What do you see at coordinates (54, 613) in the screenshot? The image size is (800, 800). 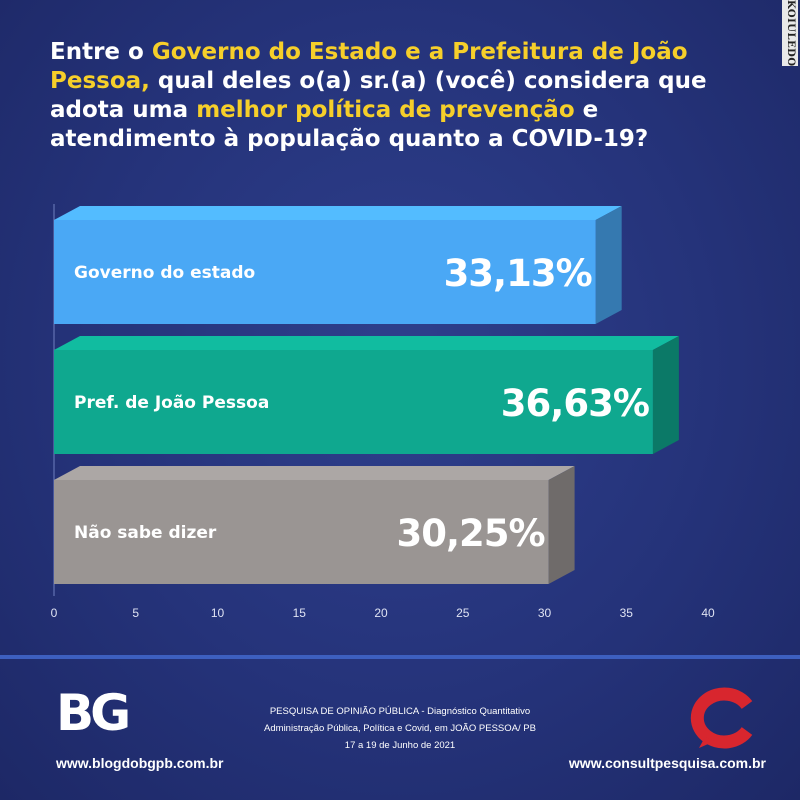 I see `x-tick-label: 0` at bounding box center [54, 613].